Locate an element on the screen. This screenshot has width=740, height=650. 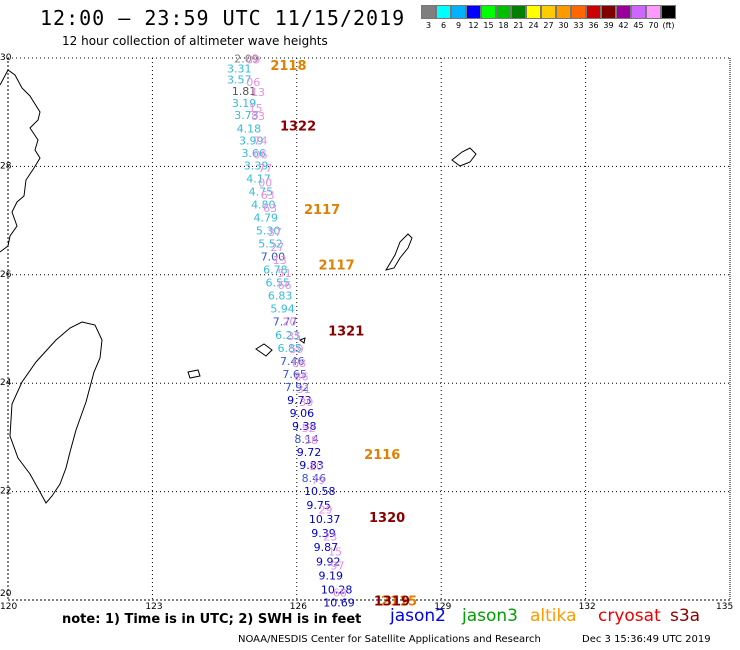
swh-value-faint: 23 is located at coordinates (330, 536).